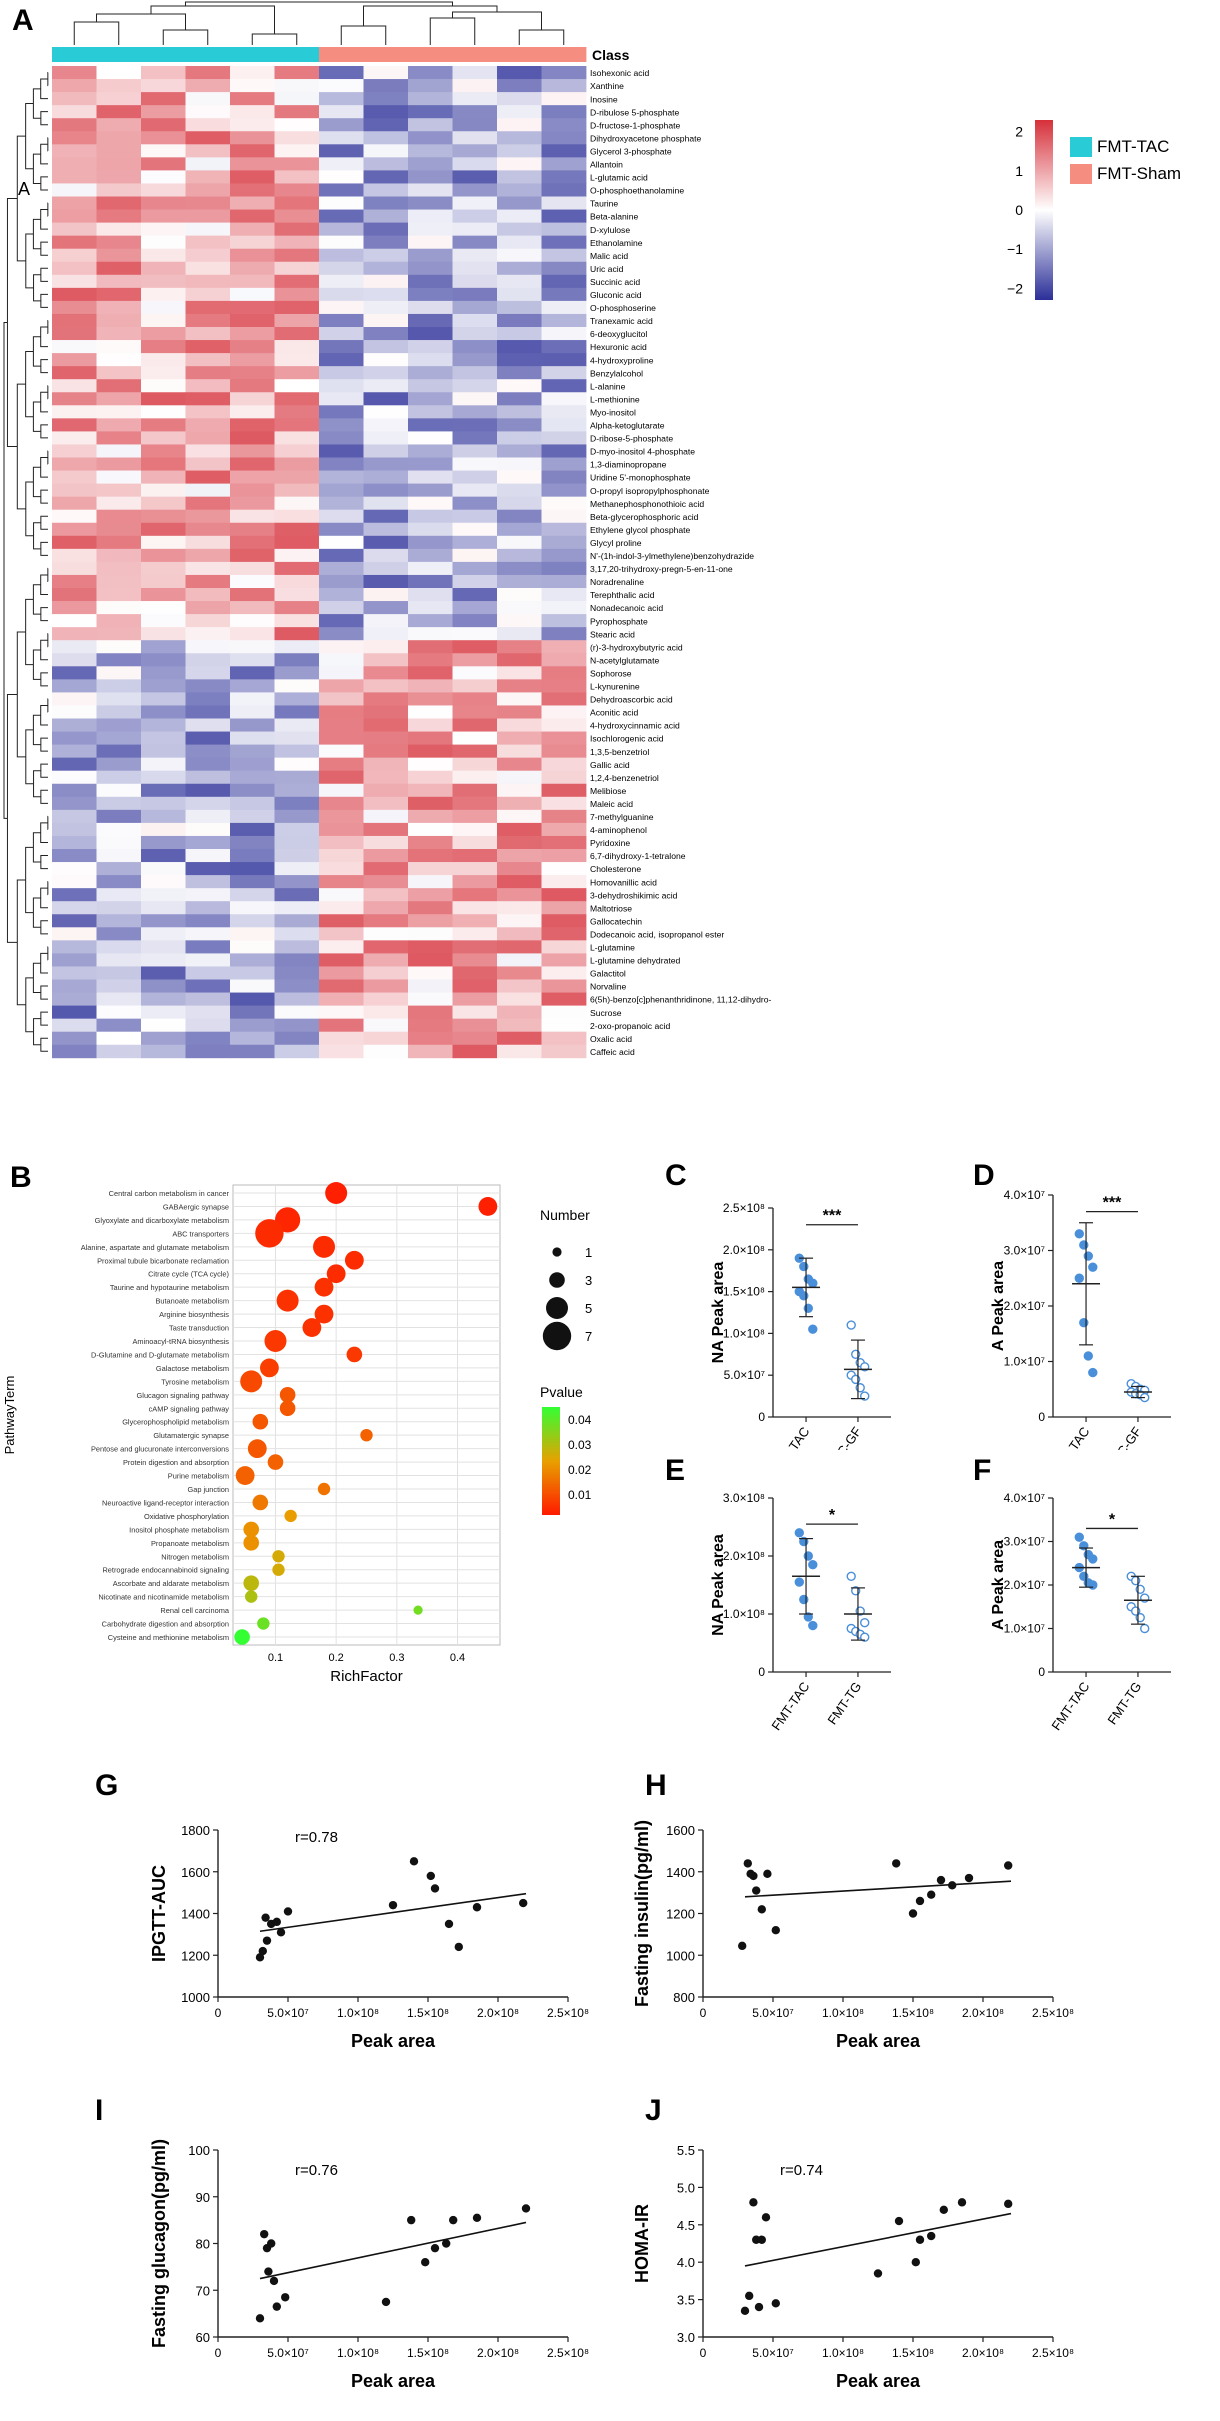 This screenshot has width=1220, height=2421. Describe the element at coordinates (196, 1206) in the screenshot. I see `pathway-term-label: GABAergic synapse` at that location.